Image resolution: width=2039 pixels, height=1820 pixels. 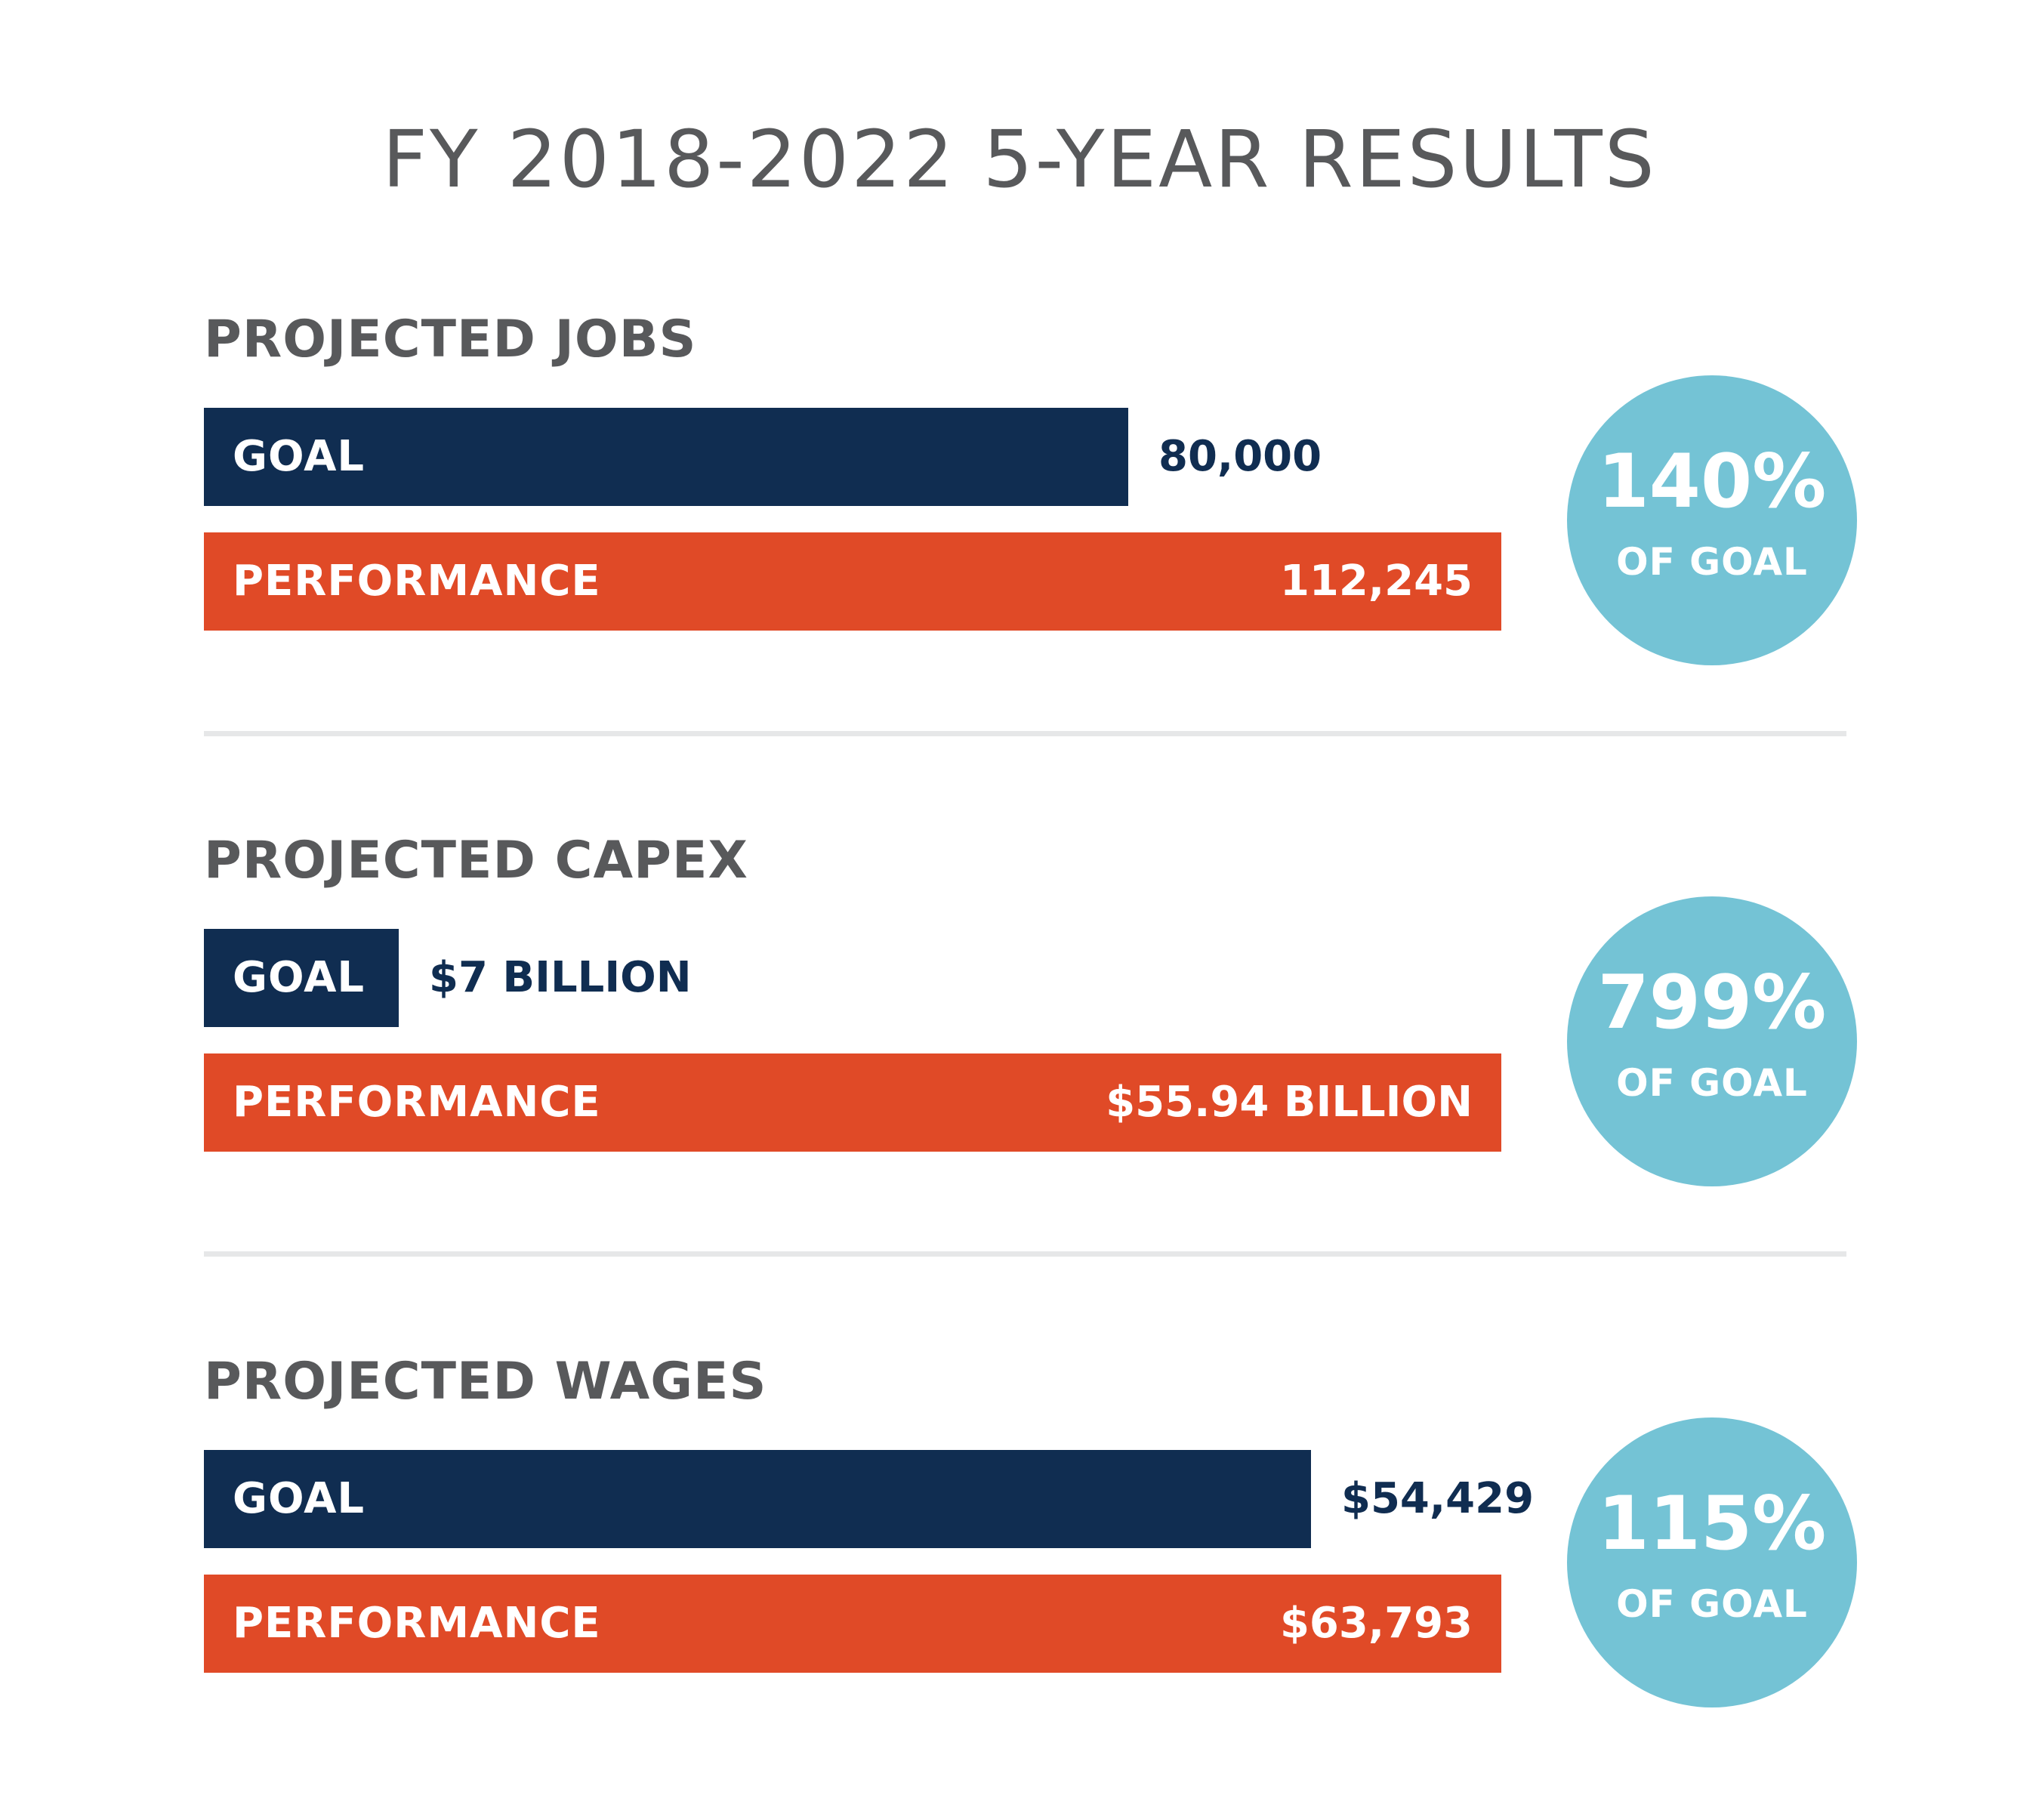 I want to click on performance-value: 112,245, so click(x=1376, y=581).